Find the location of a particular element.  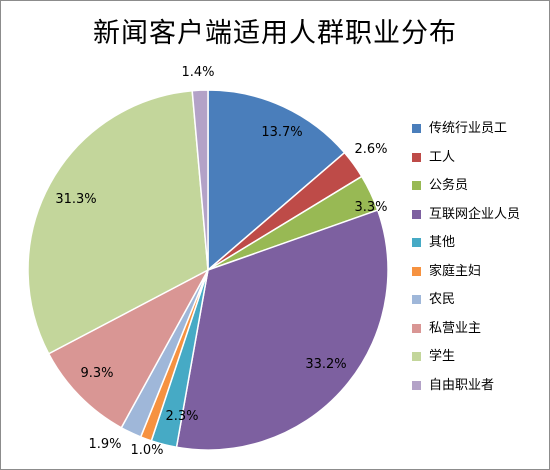

legend-item: 自由职业者 is located at coordinates (480, 391).